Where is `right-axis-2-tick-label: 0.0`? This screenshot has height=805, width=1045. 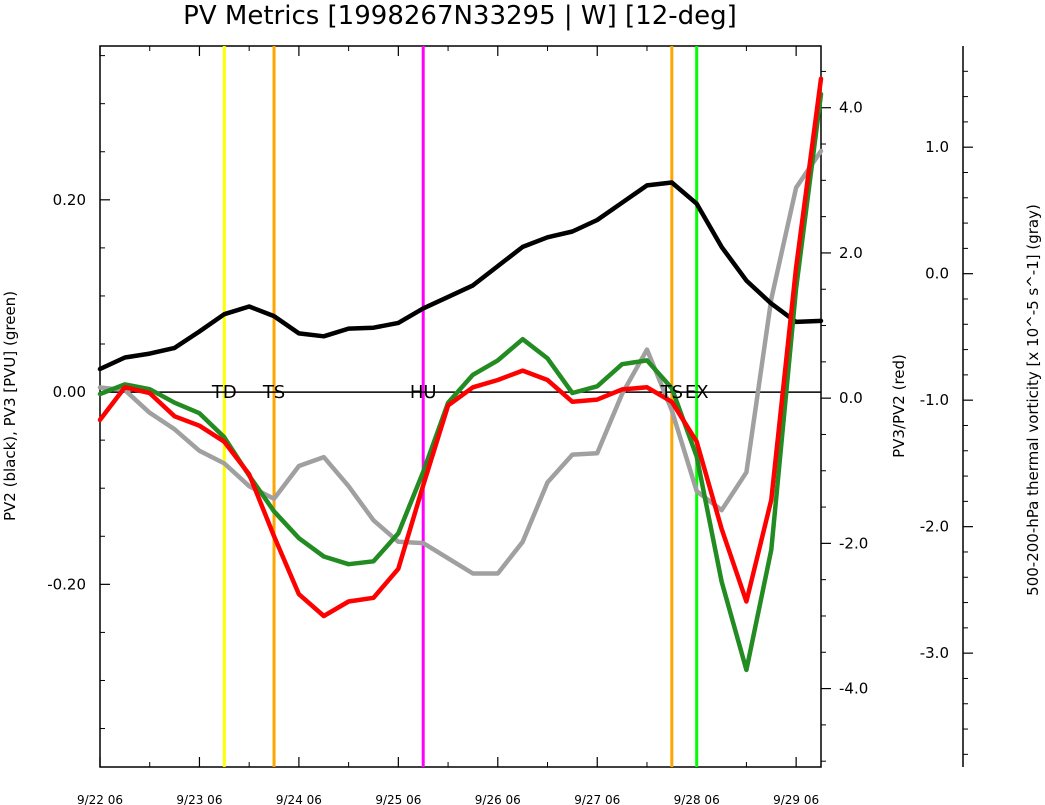 right-axis-2-tick-label: 0.0 is located at coordinates (937, 274).